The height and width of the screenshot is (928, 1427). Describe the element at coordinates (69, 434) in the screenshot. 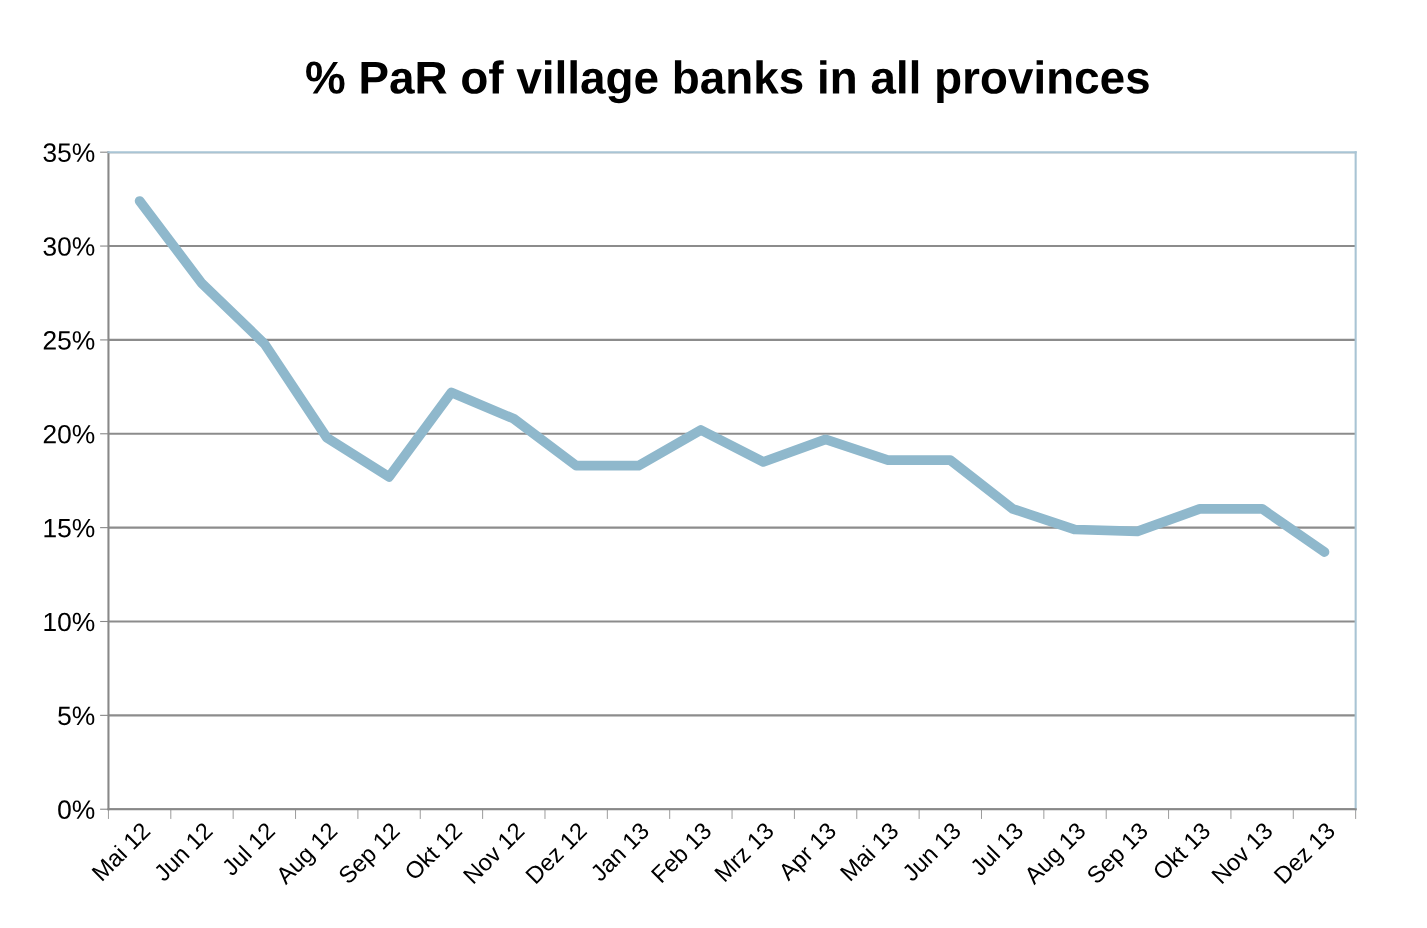

I see `y-tick-label: 20%` at that location.